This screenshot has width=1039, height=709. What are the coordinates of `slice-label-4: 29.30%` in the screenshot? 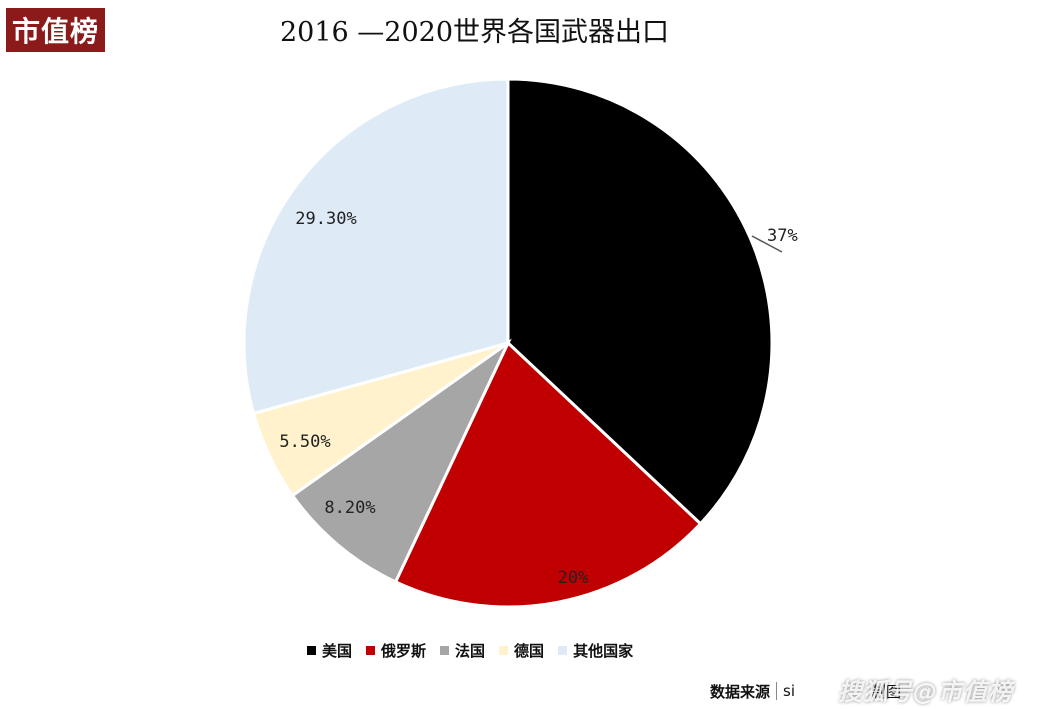 It's located at (325, 219).